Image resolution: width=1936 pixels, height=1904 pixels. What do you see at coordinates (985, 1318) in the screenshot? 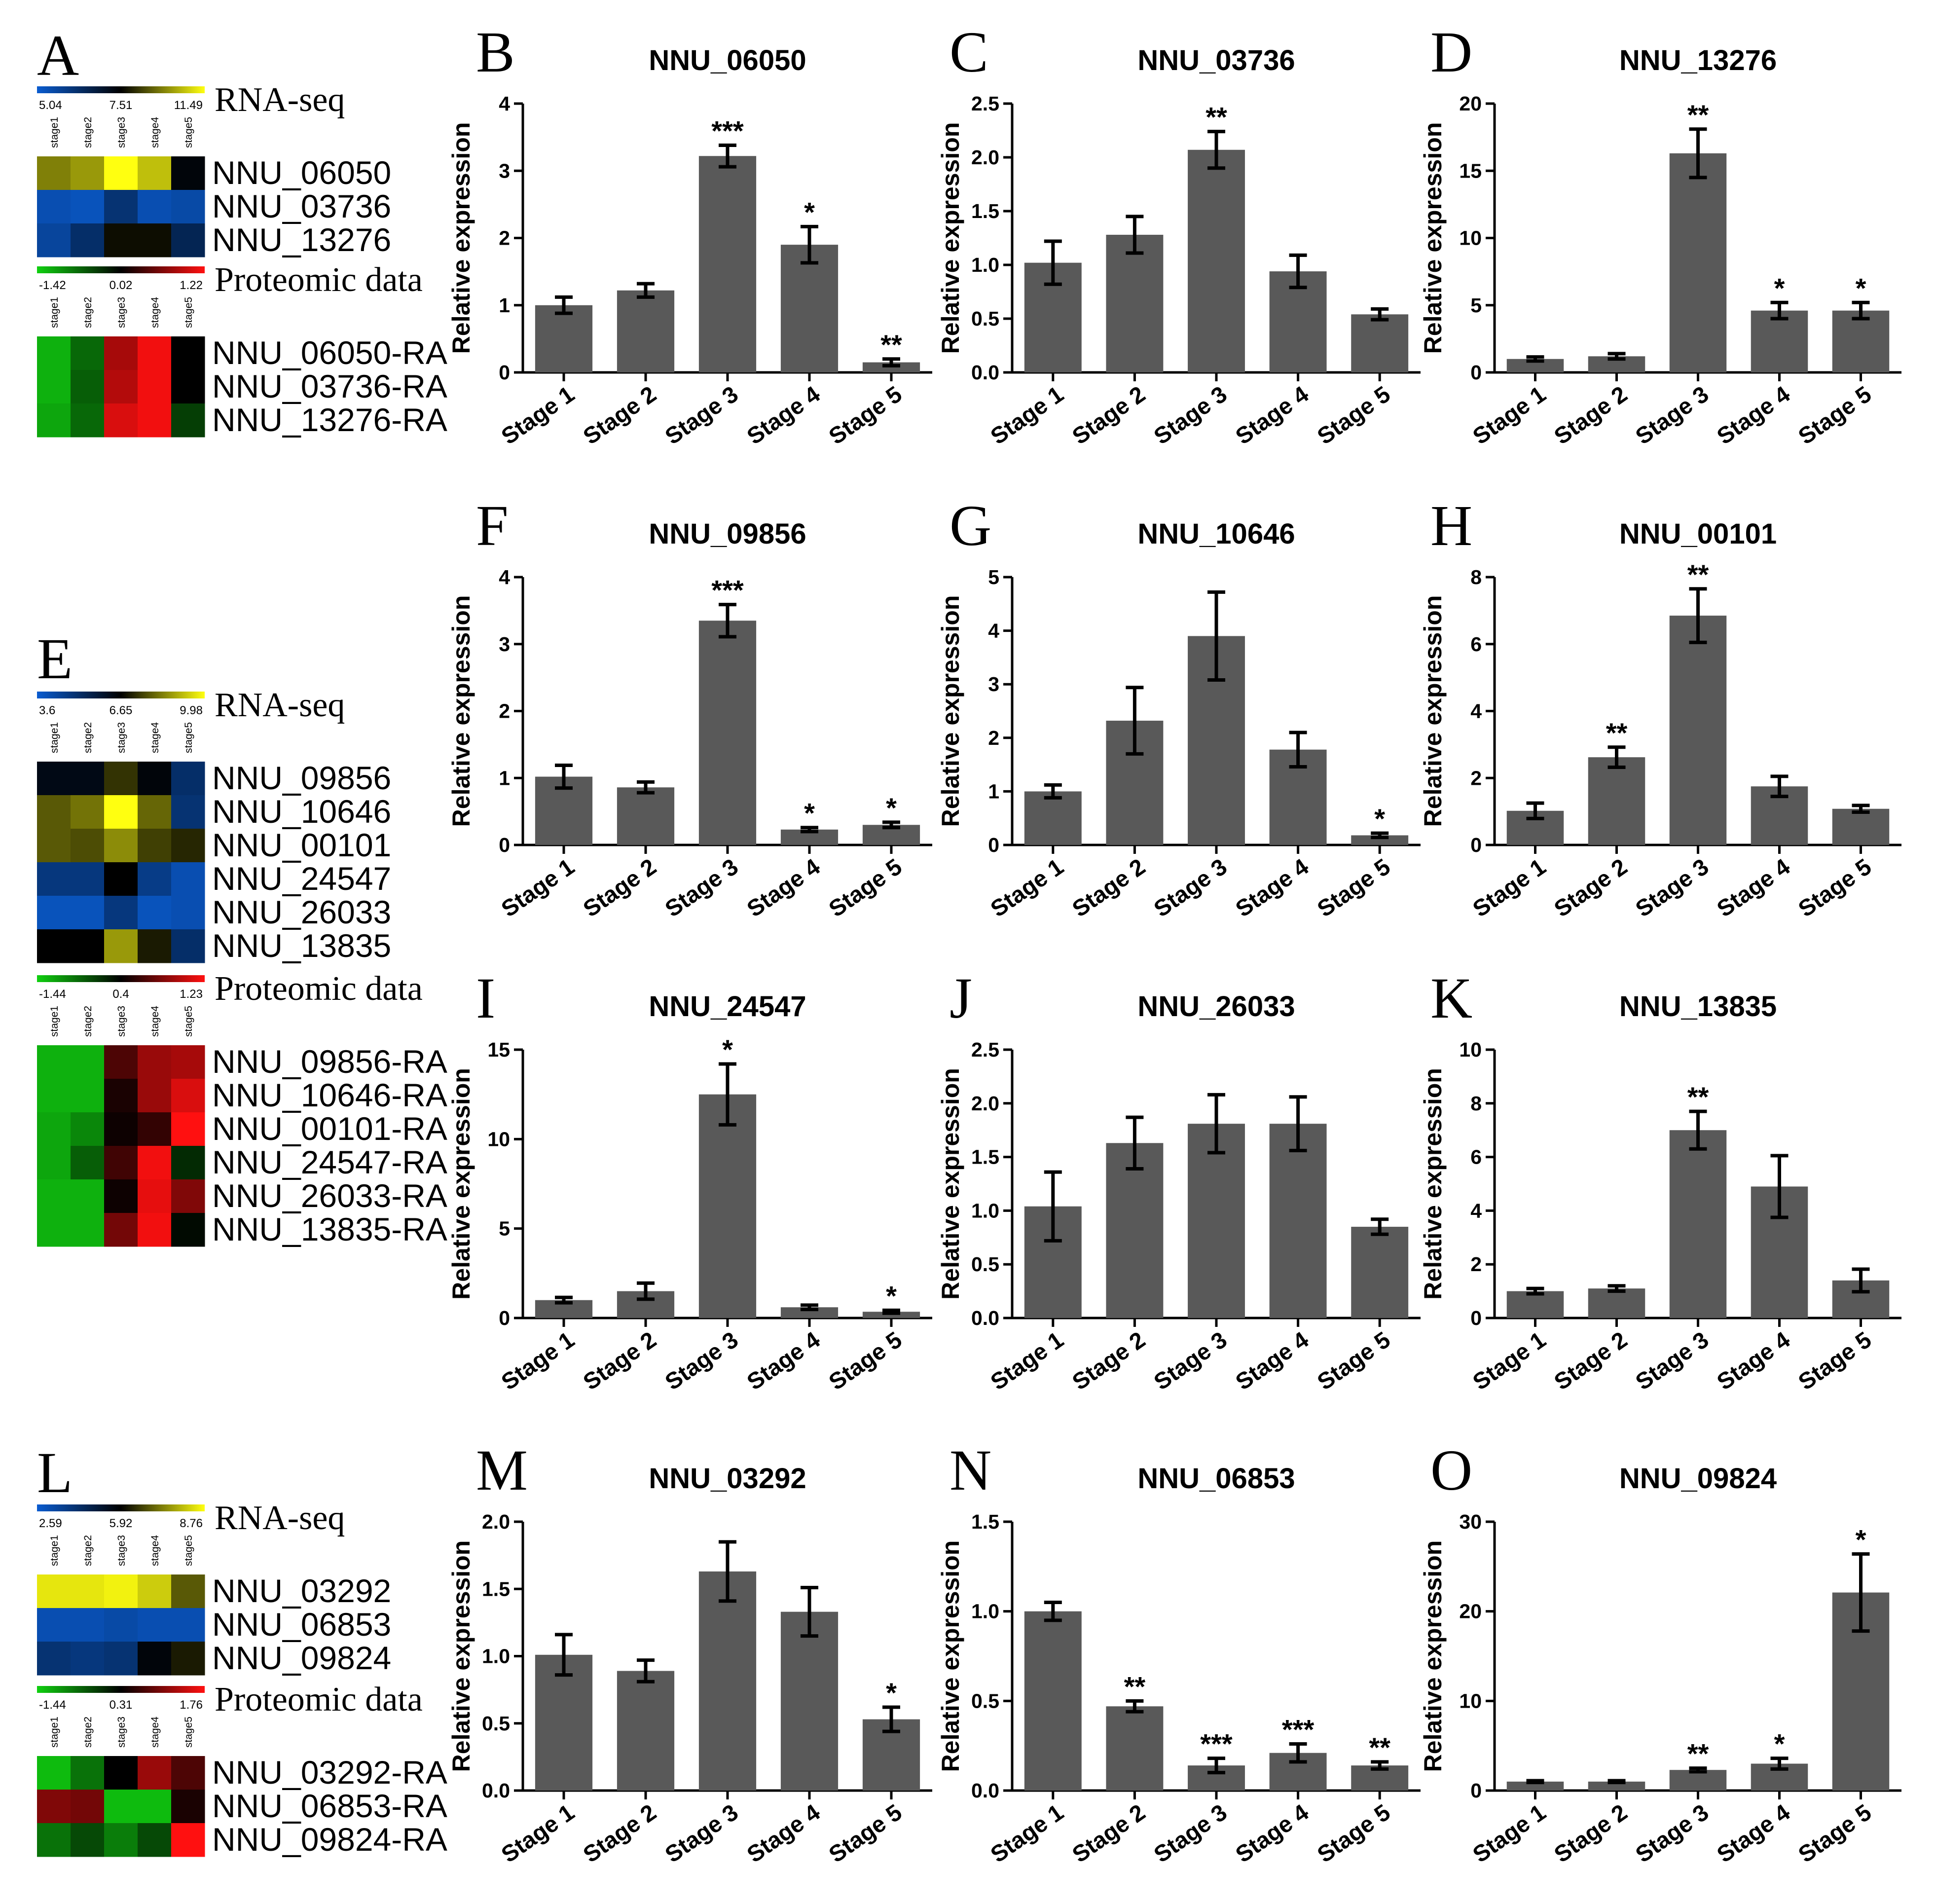
I see `y-tick-label: 0.0` at bounding box center [985, 1318].